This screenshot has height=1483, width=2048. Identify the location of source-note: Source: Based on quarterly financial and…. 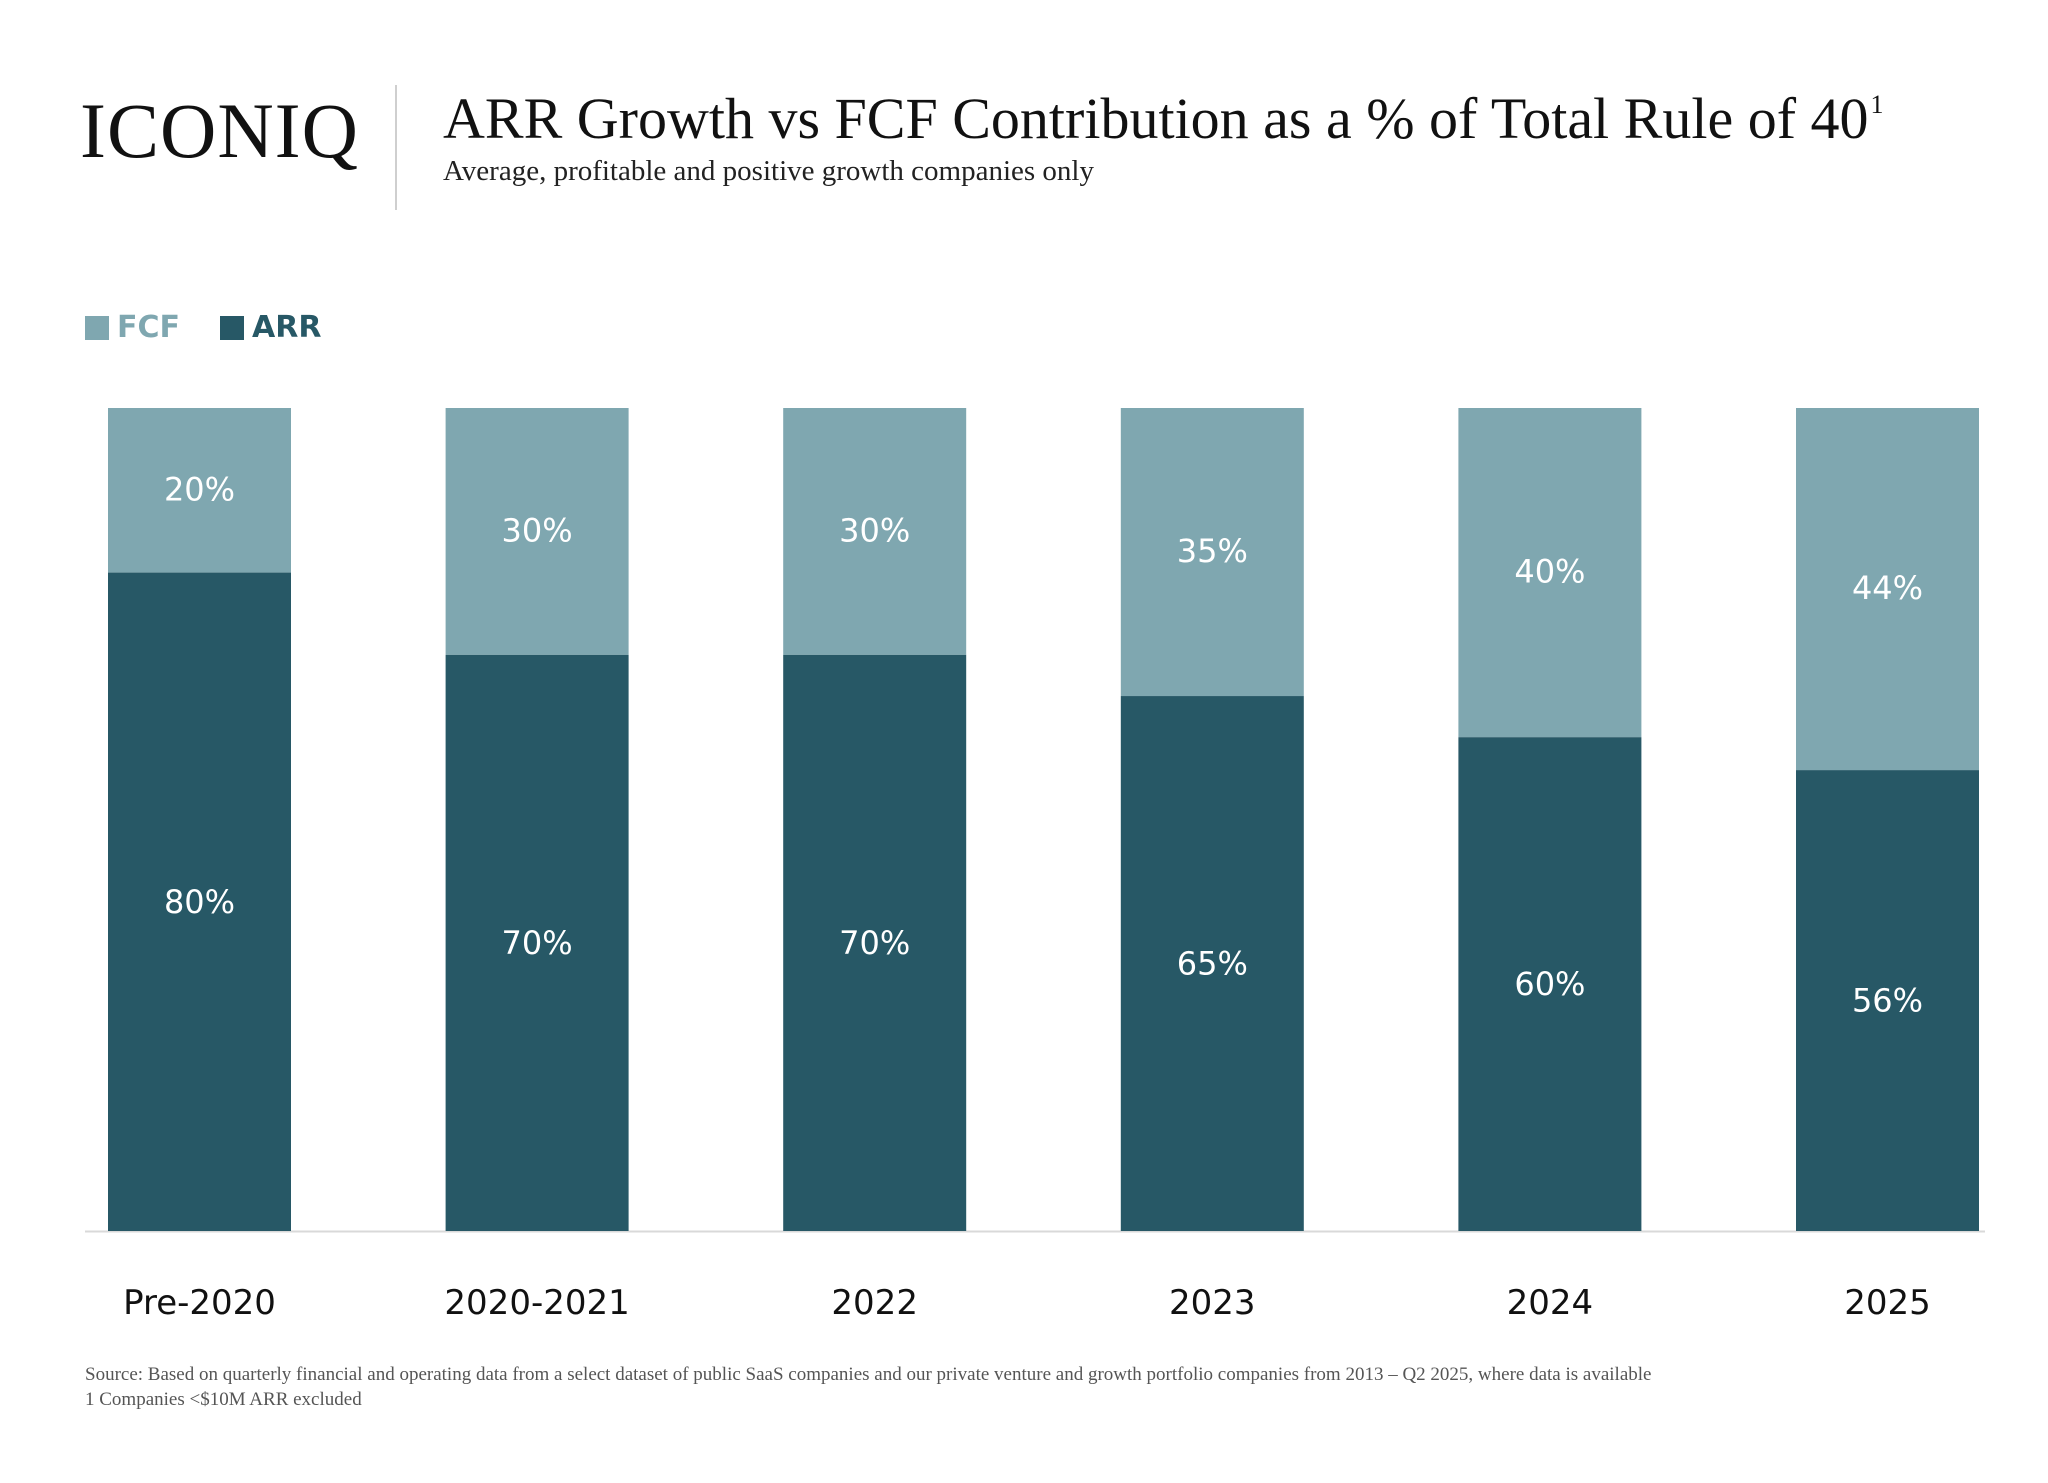
(868, 1374).